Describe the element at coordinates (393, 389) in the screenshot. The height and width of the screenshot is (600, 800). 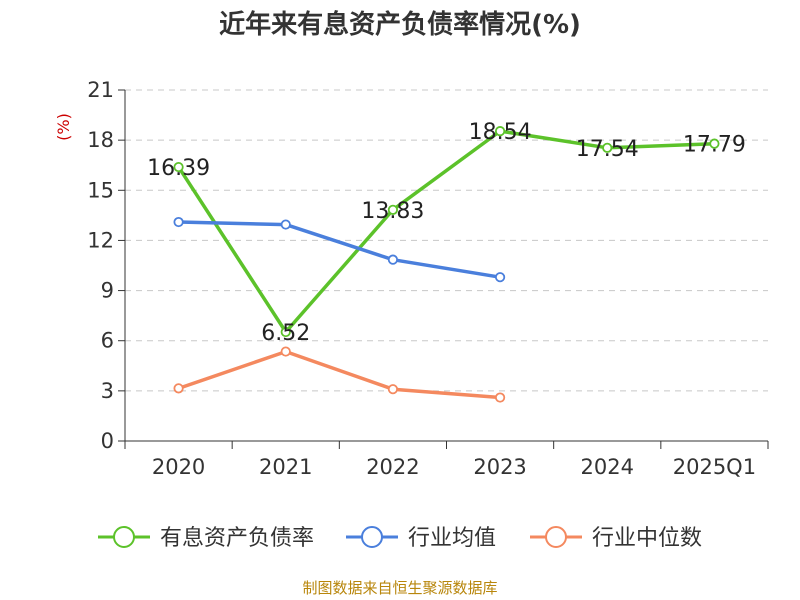
I see `data-point-2-2022` at that location.